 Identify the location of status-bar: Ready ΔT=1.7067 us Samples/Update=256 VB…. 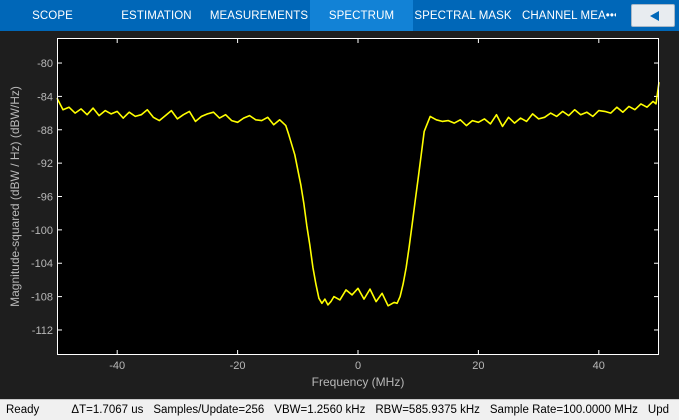
(339, 409).